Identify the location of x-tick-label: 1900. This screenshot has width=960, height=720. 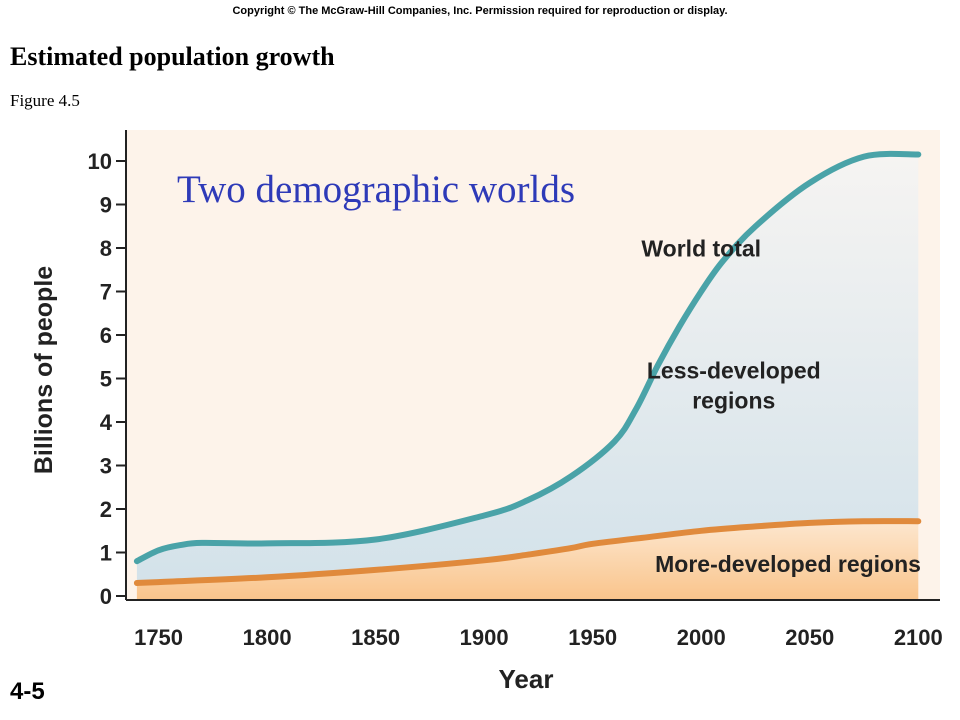
(484, 637).